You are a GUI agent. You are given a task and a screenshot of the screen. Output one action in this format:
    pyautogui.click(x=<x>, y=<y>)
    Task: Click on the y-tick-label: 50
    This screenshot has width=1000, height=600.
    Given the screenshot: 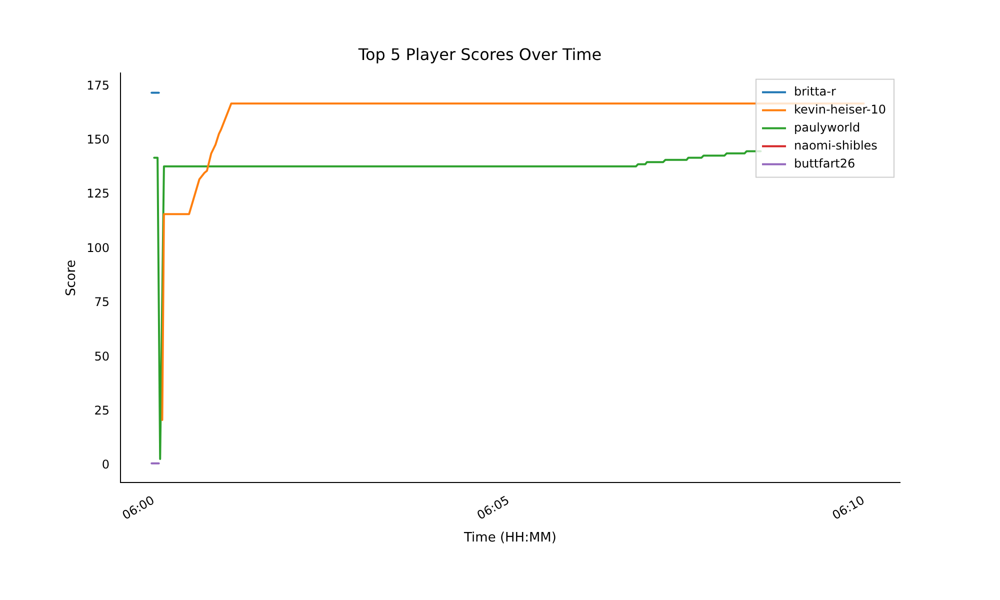 What is the action you would take?
    pyautogui.click(x=102, y=356)
    